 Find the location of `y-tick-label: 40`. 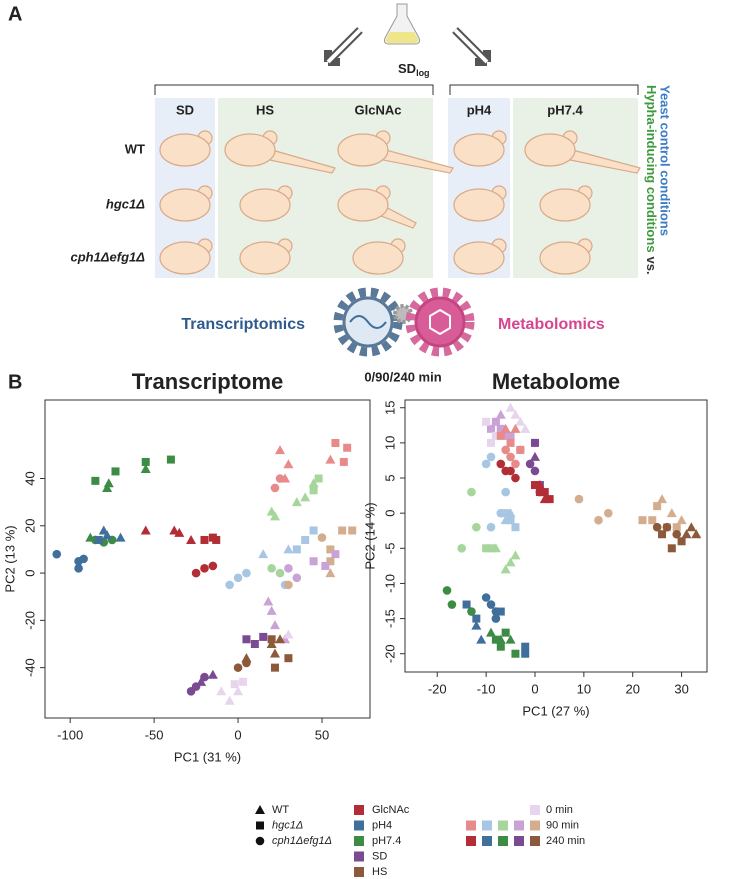

y-tick-label: 40 is located at coordinates (29, 478).